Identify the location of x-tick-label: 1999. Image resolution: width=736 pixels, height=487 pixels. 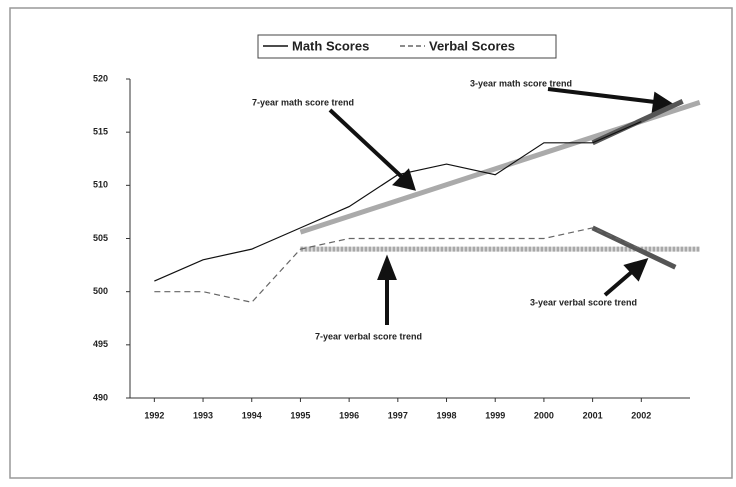
(495, 415).